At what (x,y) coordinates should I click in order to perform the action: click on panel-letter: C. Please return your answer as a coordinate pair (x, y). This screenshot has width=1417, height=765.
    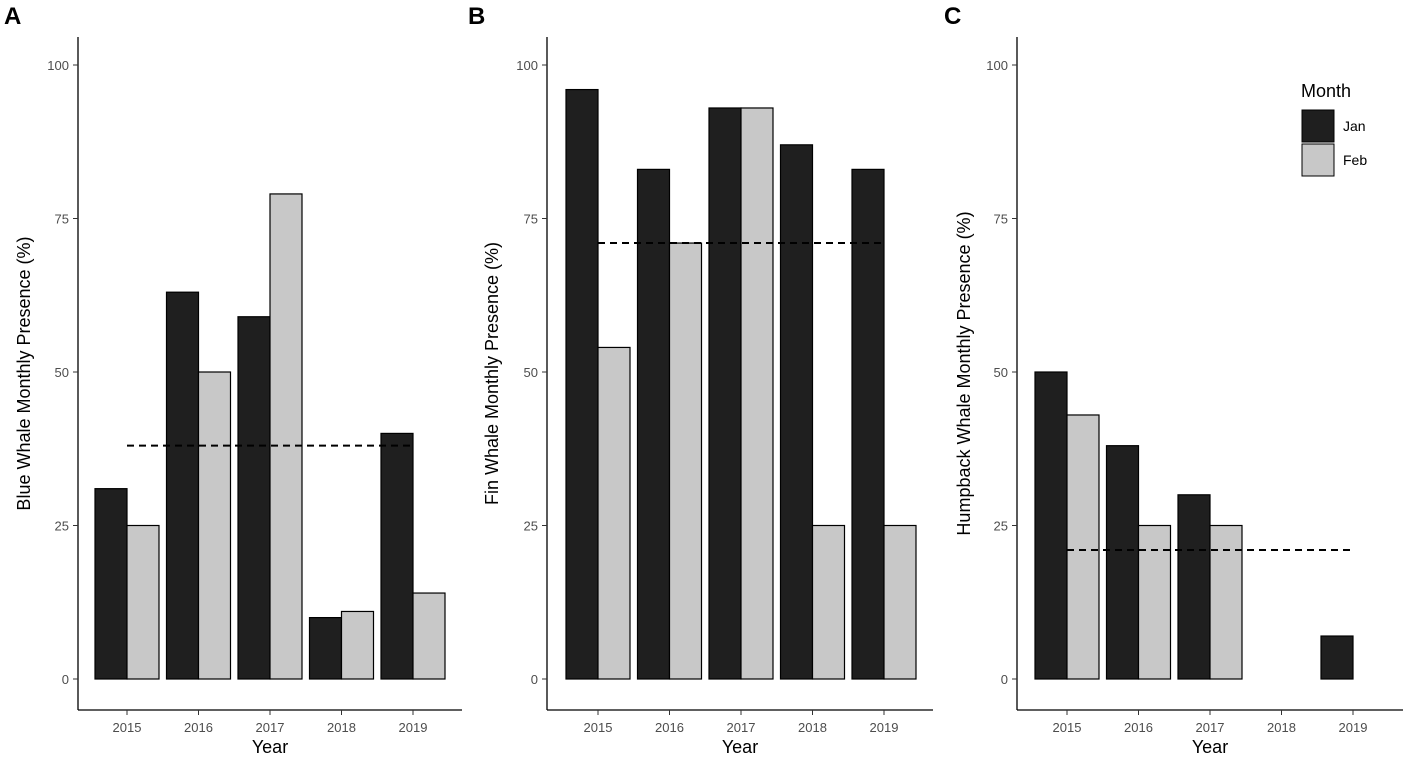
    Looking at the image, I should click on (952, 16).